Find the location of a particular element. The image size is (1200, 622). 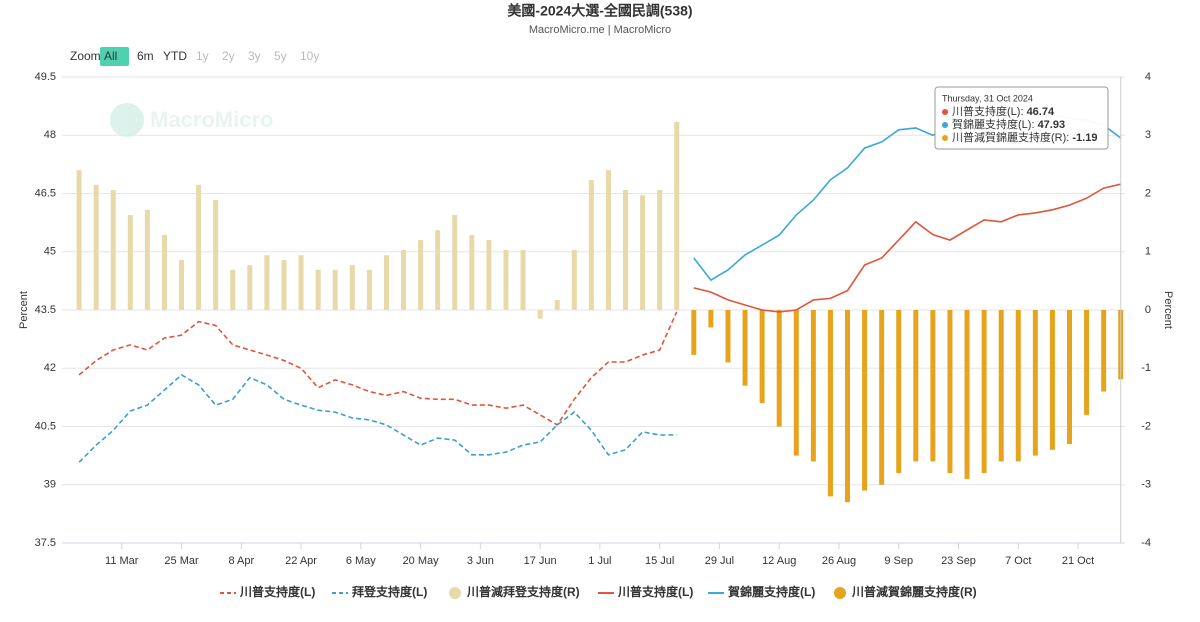

zoom-button: 2y is located at coordinates (228, 56).